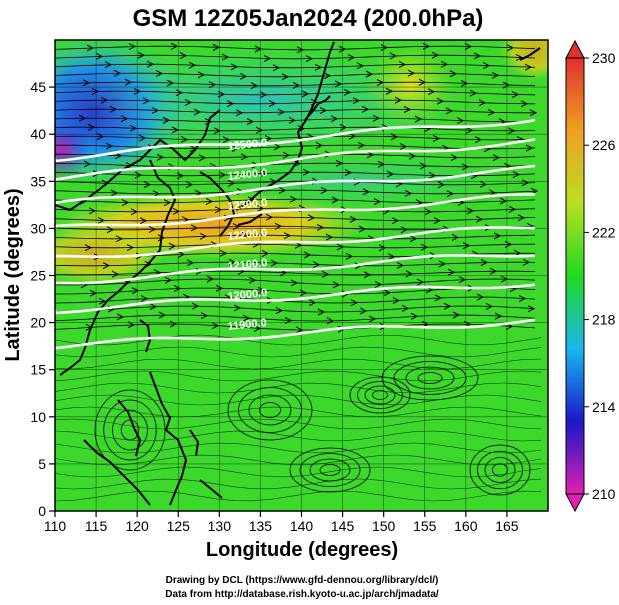 Image resolution: width=619 pixels, height=605 pixels. I want to click on y-tick-label: 45, so click(38, 87).